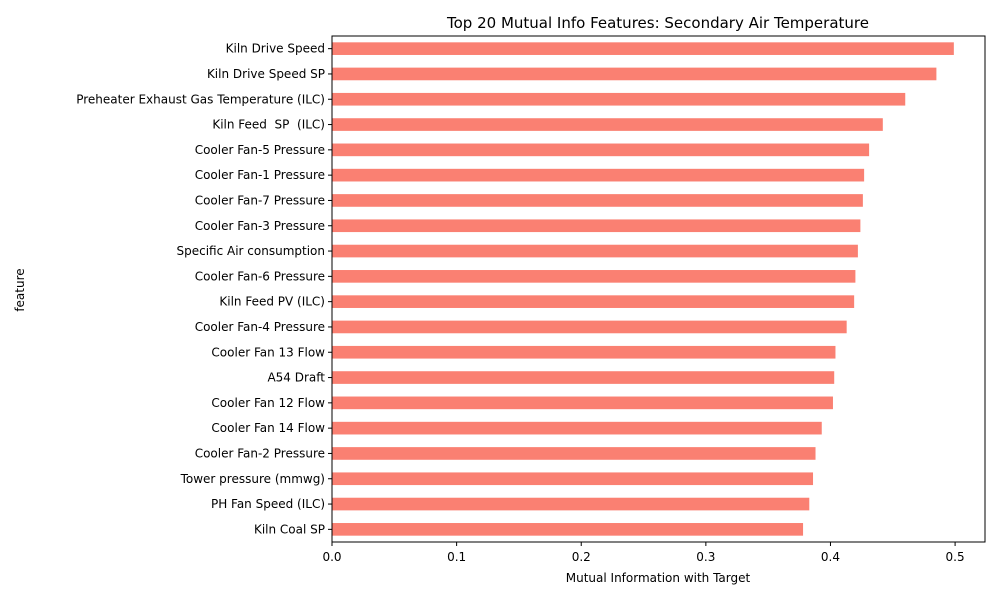 The width and height of the screenshot is (1000, 600). Describe the element at coordinates (266, 74) in the screenshot. I see `y-tick-label: Kiln Drive Speed SP` at that location.